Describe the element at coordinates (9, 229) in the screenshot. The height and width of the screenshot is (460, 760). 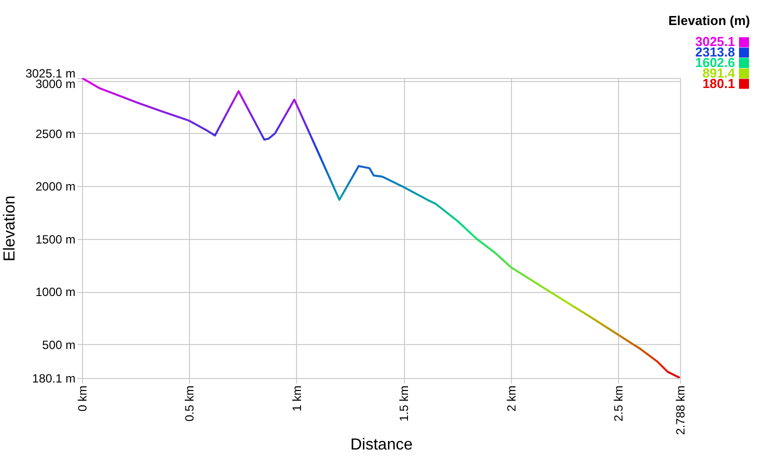
I see `y-axis-title: Elevation` at that location.